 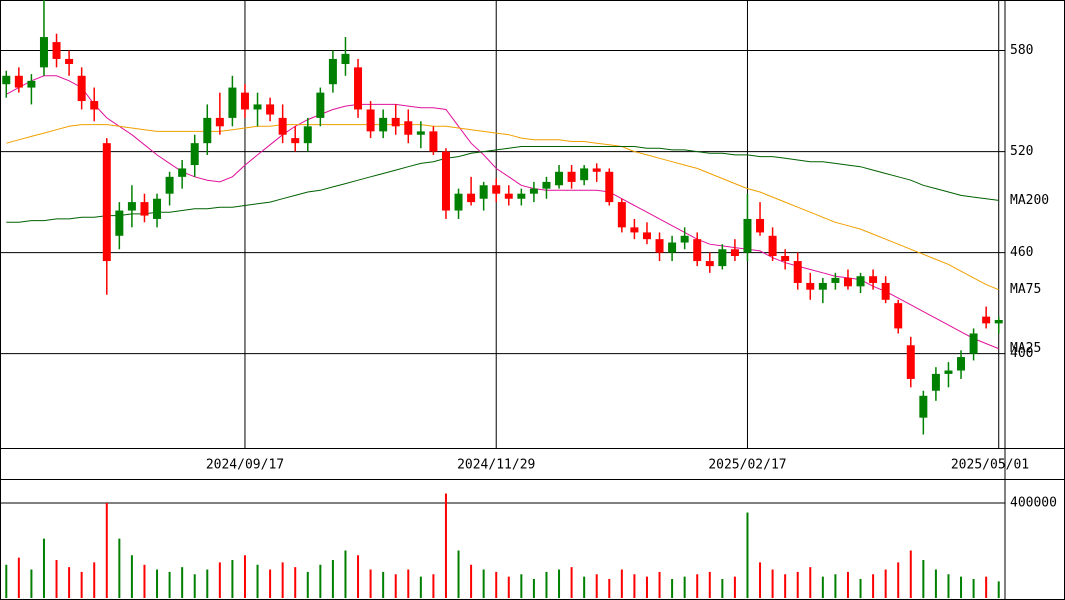 What do you see at coordinates (496, 465) in the screenshot?
I see `x-tick-label: 2024/11/29` at bounding box center [496, 465].